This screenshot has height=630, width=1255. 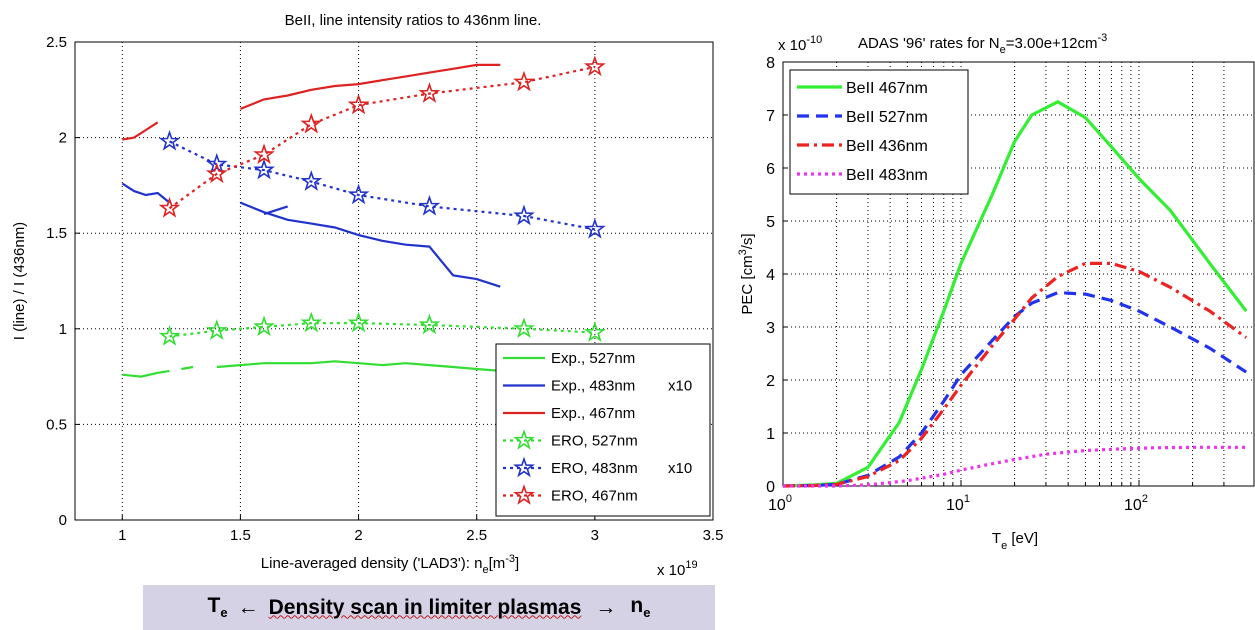 I want to click on left-x-tick-label: 2.5, so click(x=476, y=535).